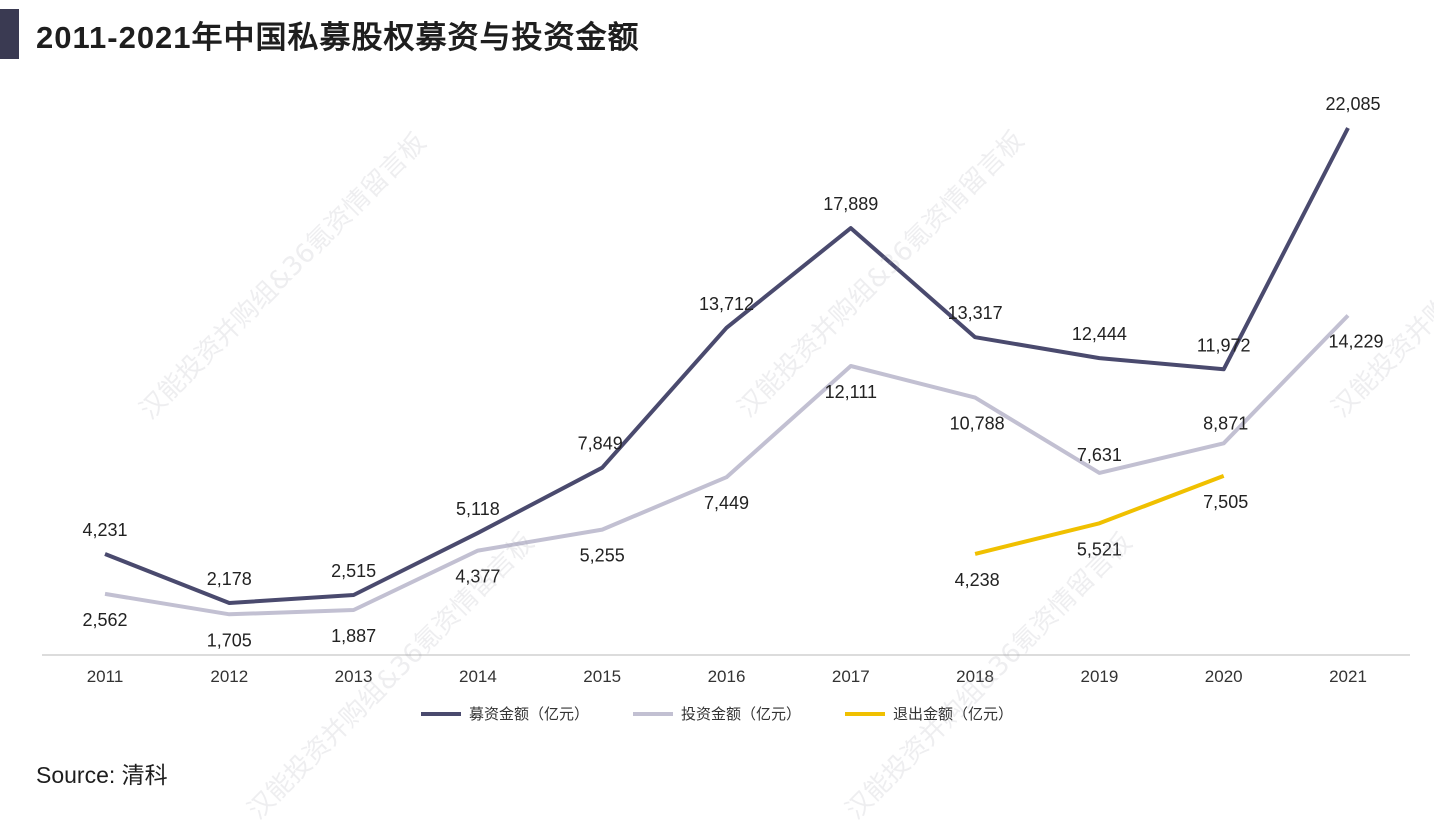 The image size is (1434, 826). I want to click on title-accent-bar, so click(9, 34).